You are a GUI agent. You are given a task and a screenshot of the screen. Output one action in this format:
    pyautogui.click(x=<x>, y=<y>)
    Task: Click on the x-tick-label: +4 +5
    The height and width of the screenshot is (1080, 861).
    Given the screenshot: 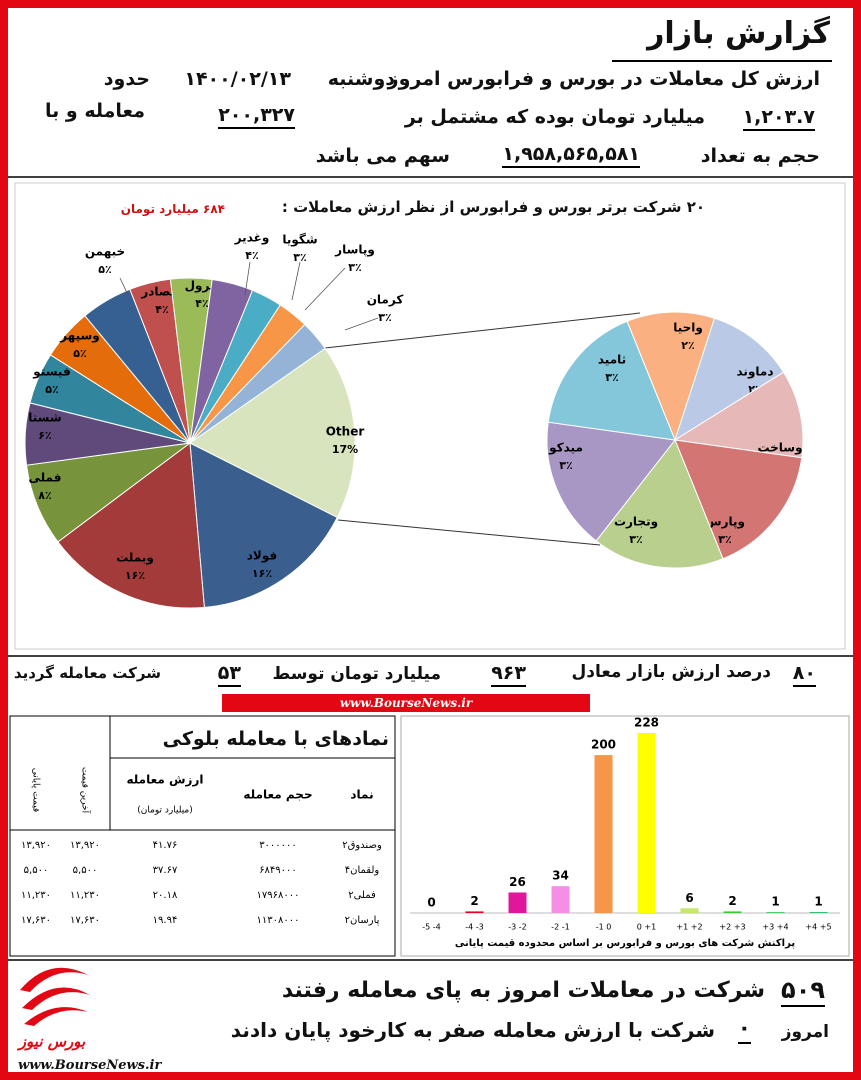 What is the action you would take?
    pyautogui.click(x=818, y=927)
    